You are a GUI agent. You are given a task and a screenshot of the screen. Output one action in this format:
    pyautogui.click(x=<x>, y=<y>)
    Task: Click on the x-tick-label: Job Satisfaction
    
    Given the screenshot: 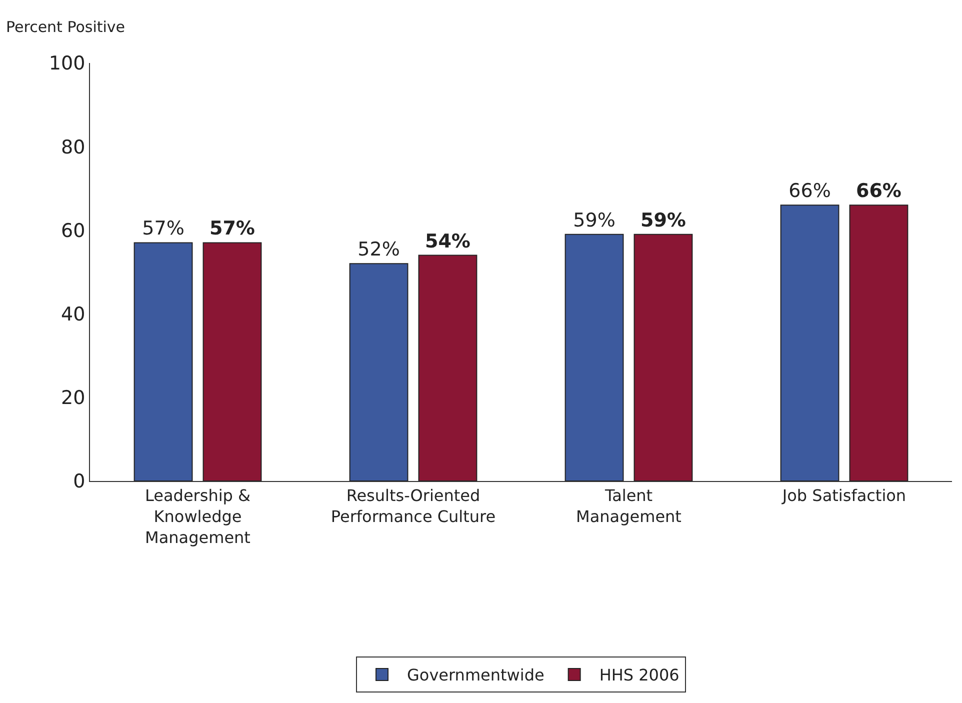 What is the action you would take?
    pyautogui.click(x=843, y=496)
    